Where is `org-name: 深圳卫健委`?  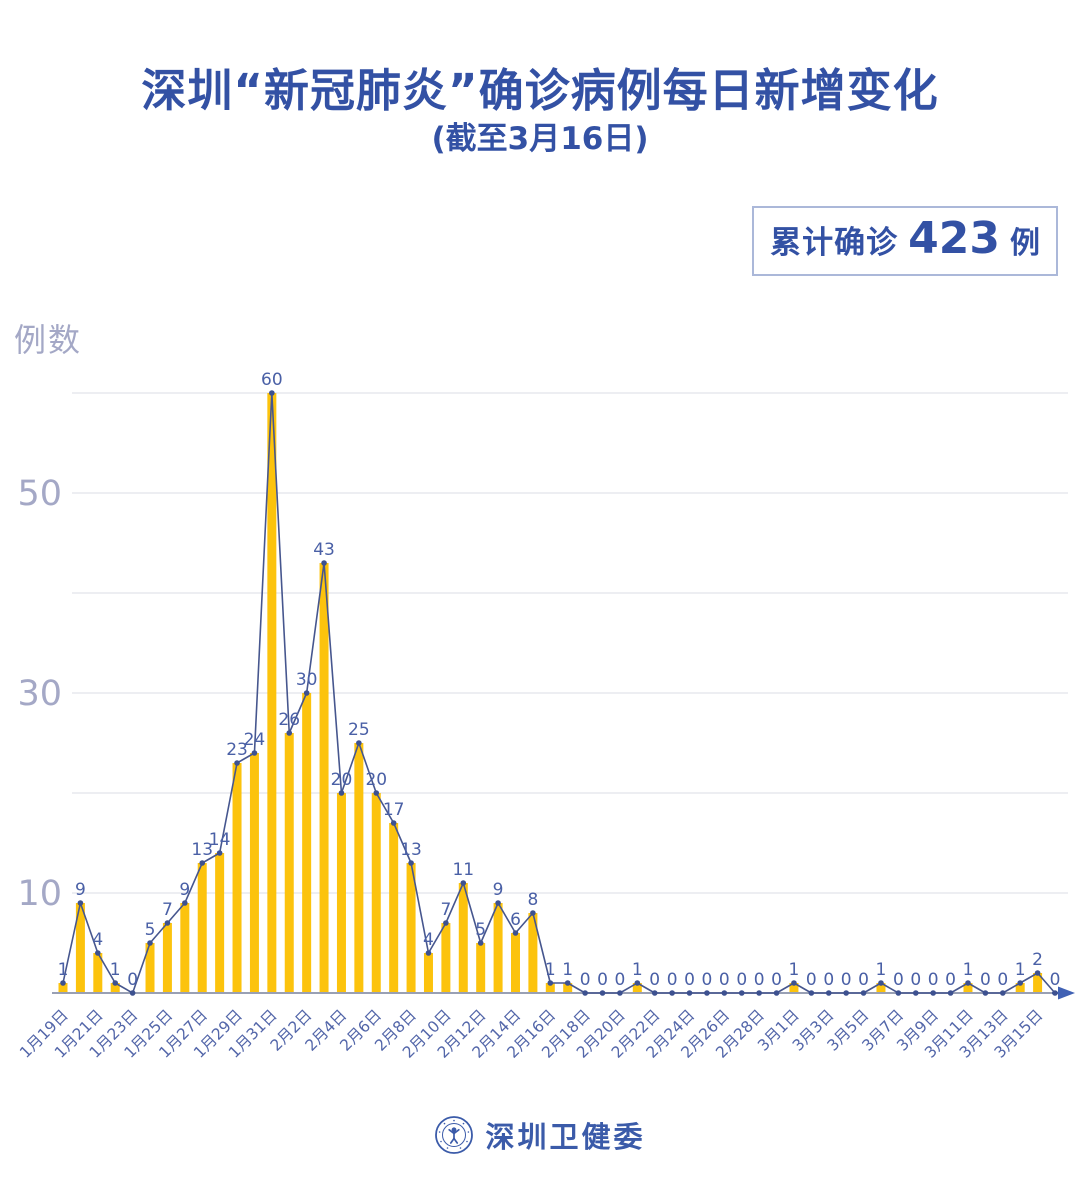
org-name: 深圳卫健委 is located at coordinates (565, 1137).